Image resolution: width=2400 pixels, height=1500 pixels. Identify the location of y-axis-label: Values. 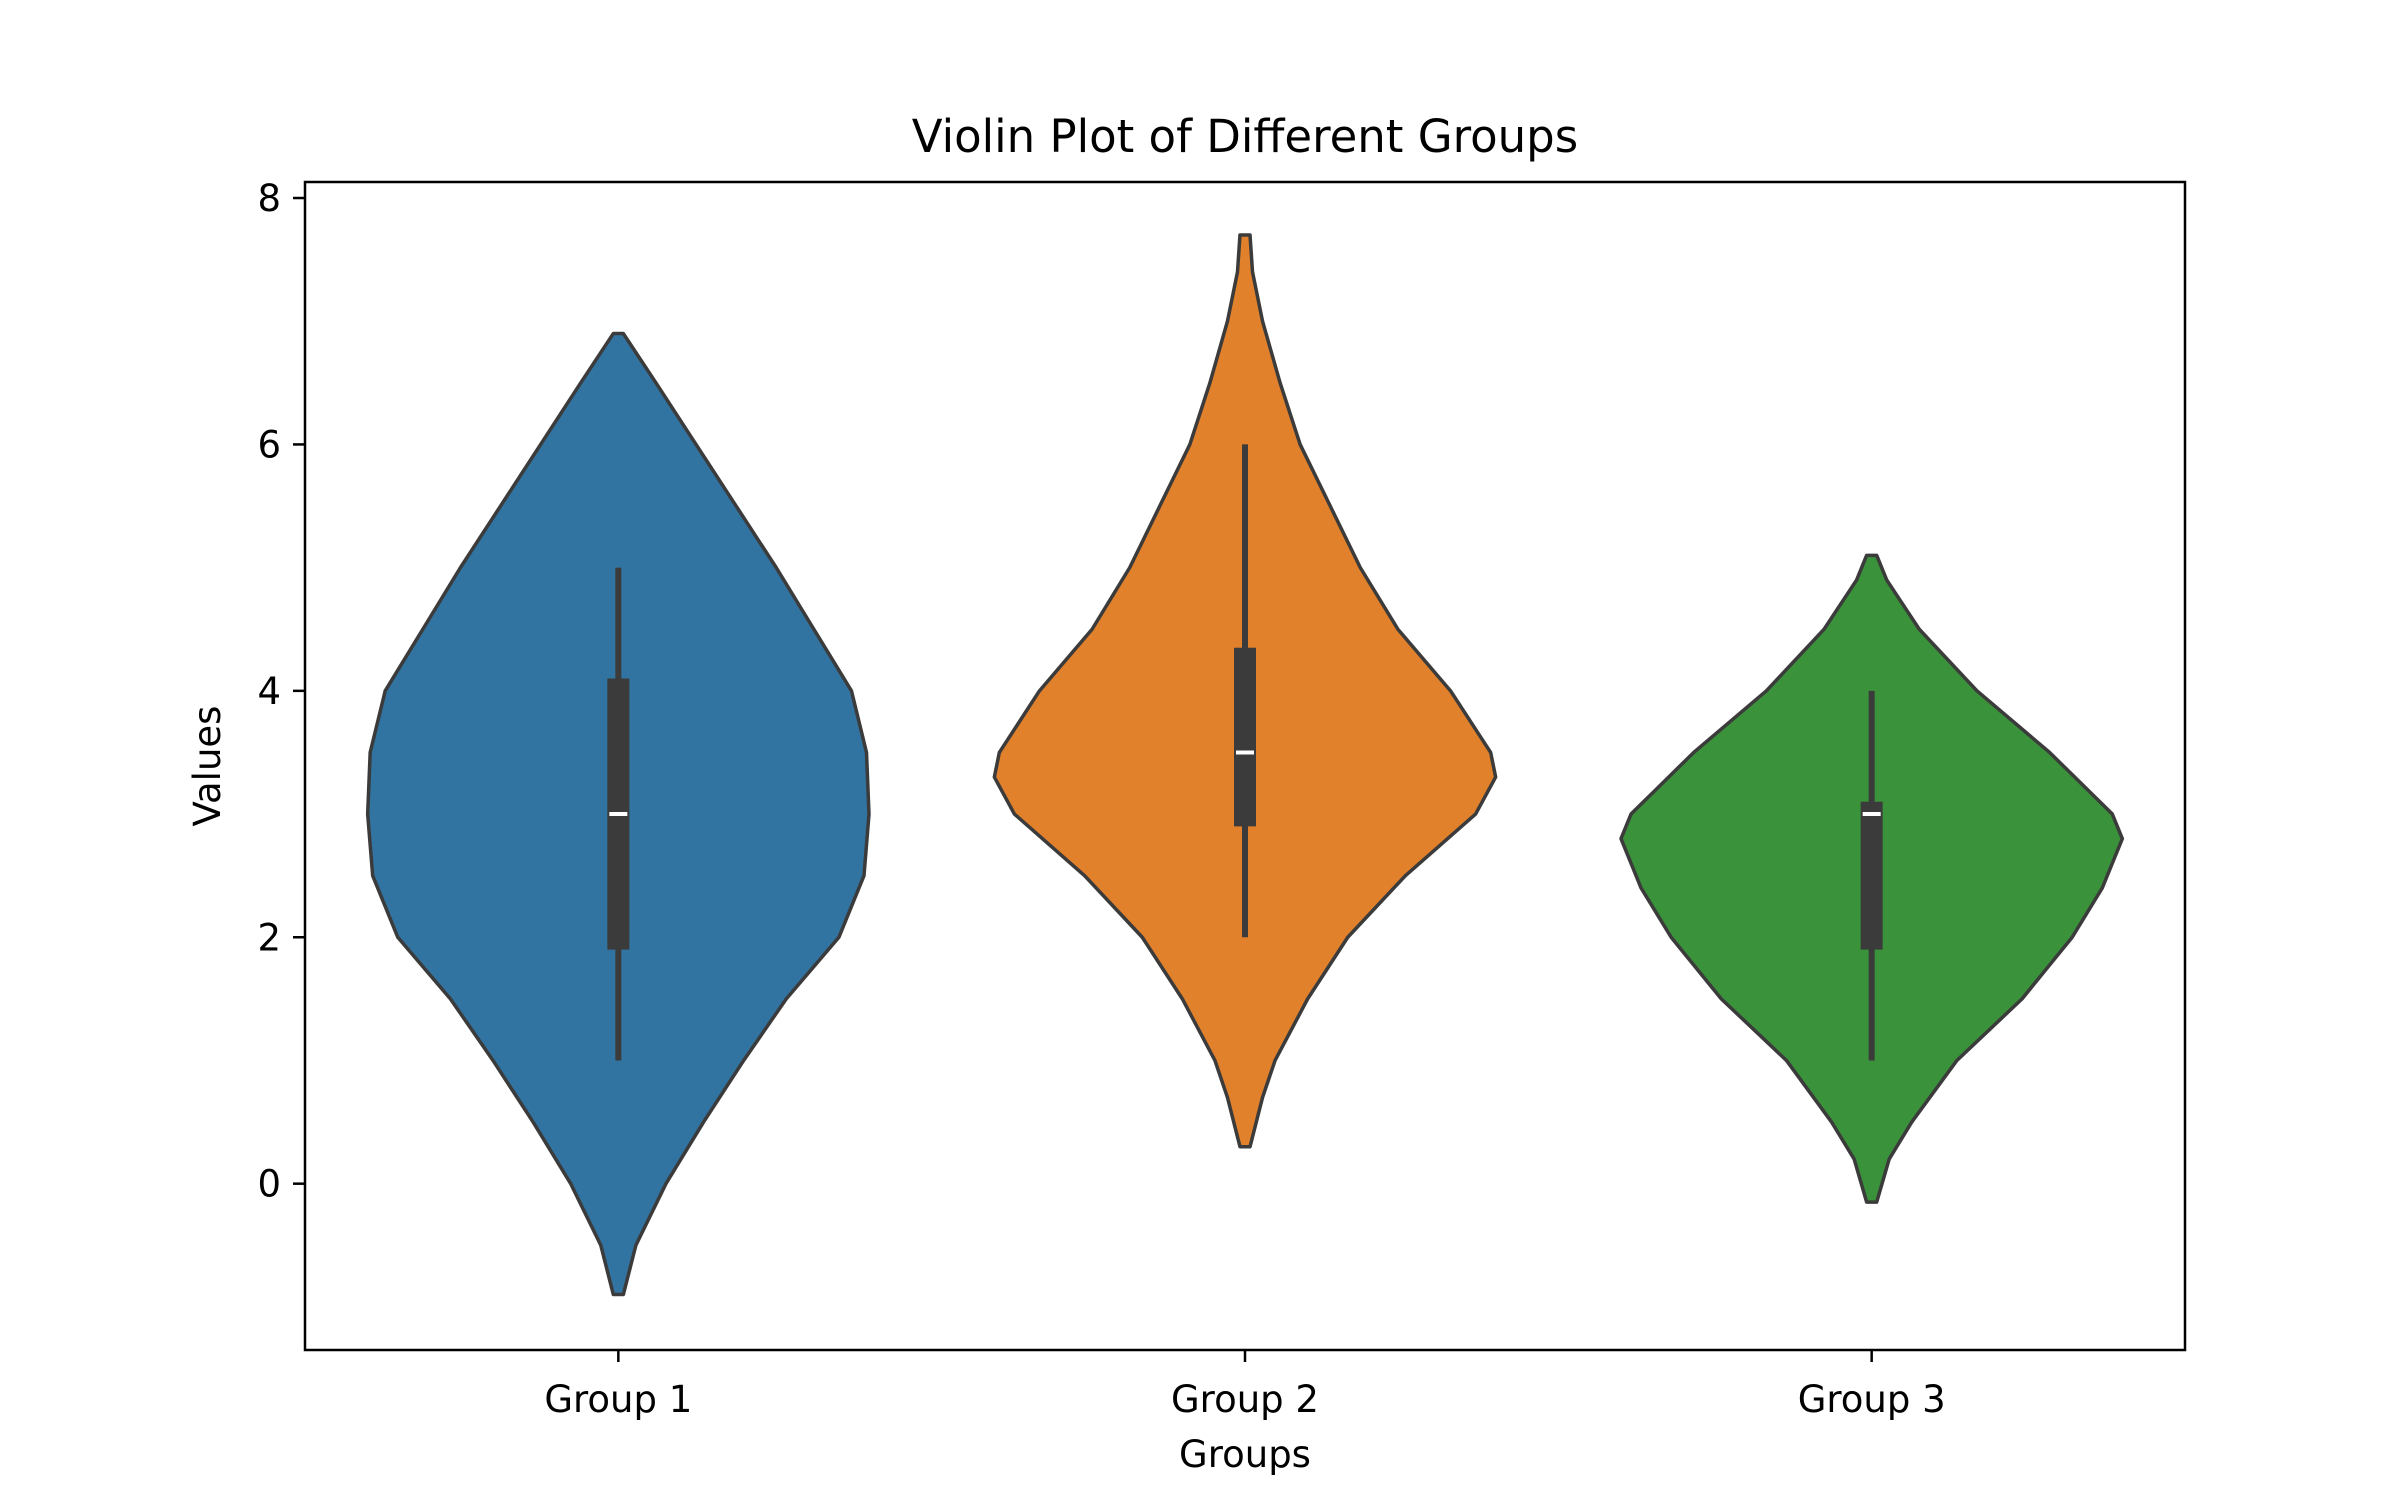
(207, 766).